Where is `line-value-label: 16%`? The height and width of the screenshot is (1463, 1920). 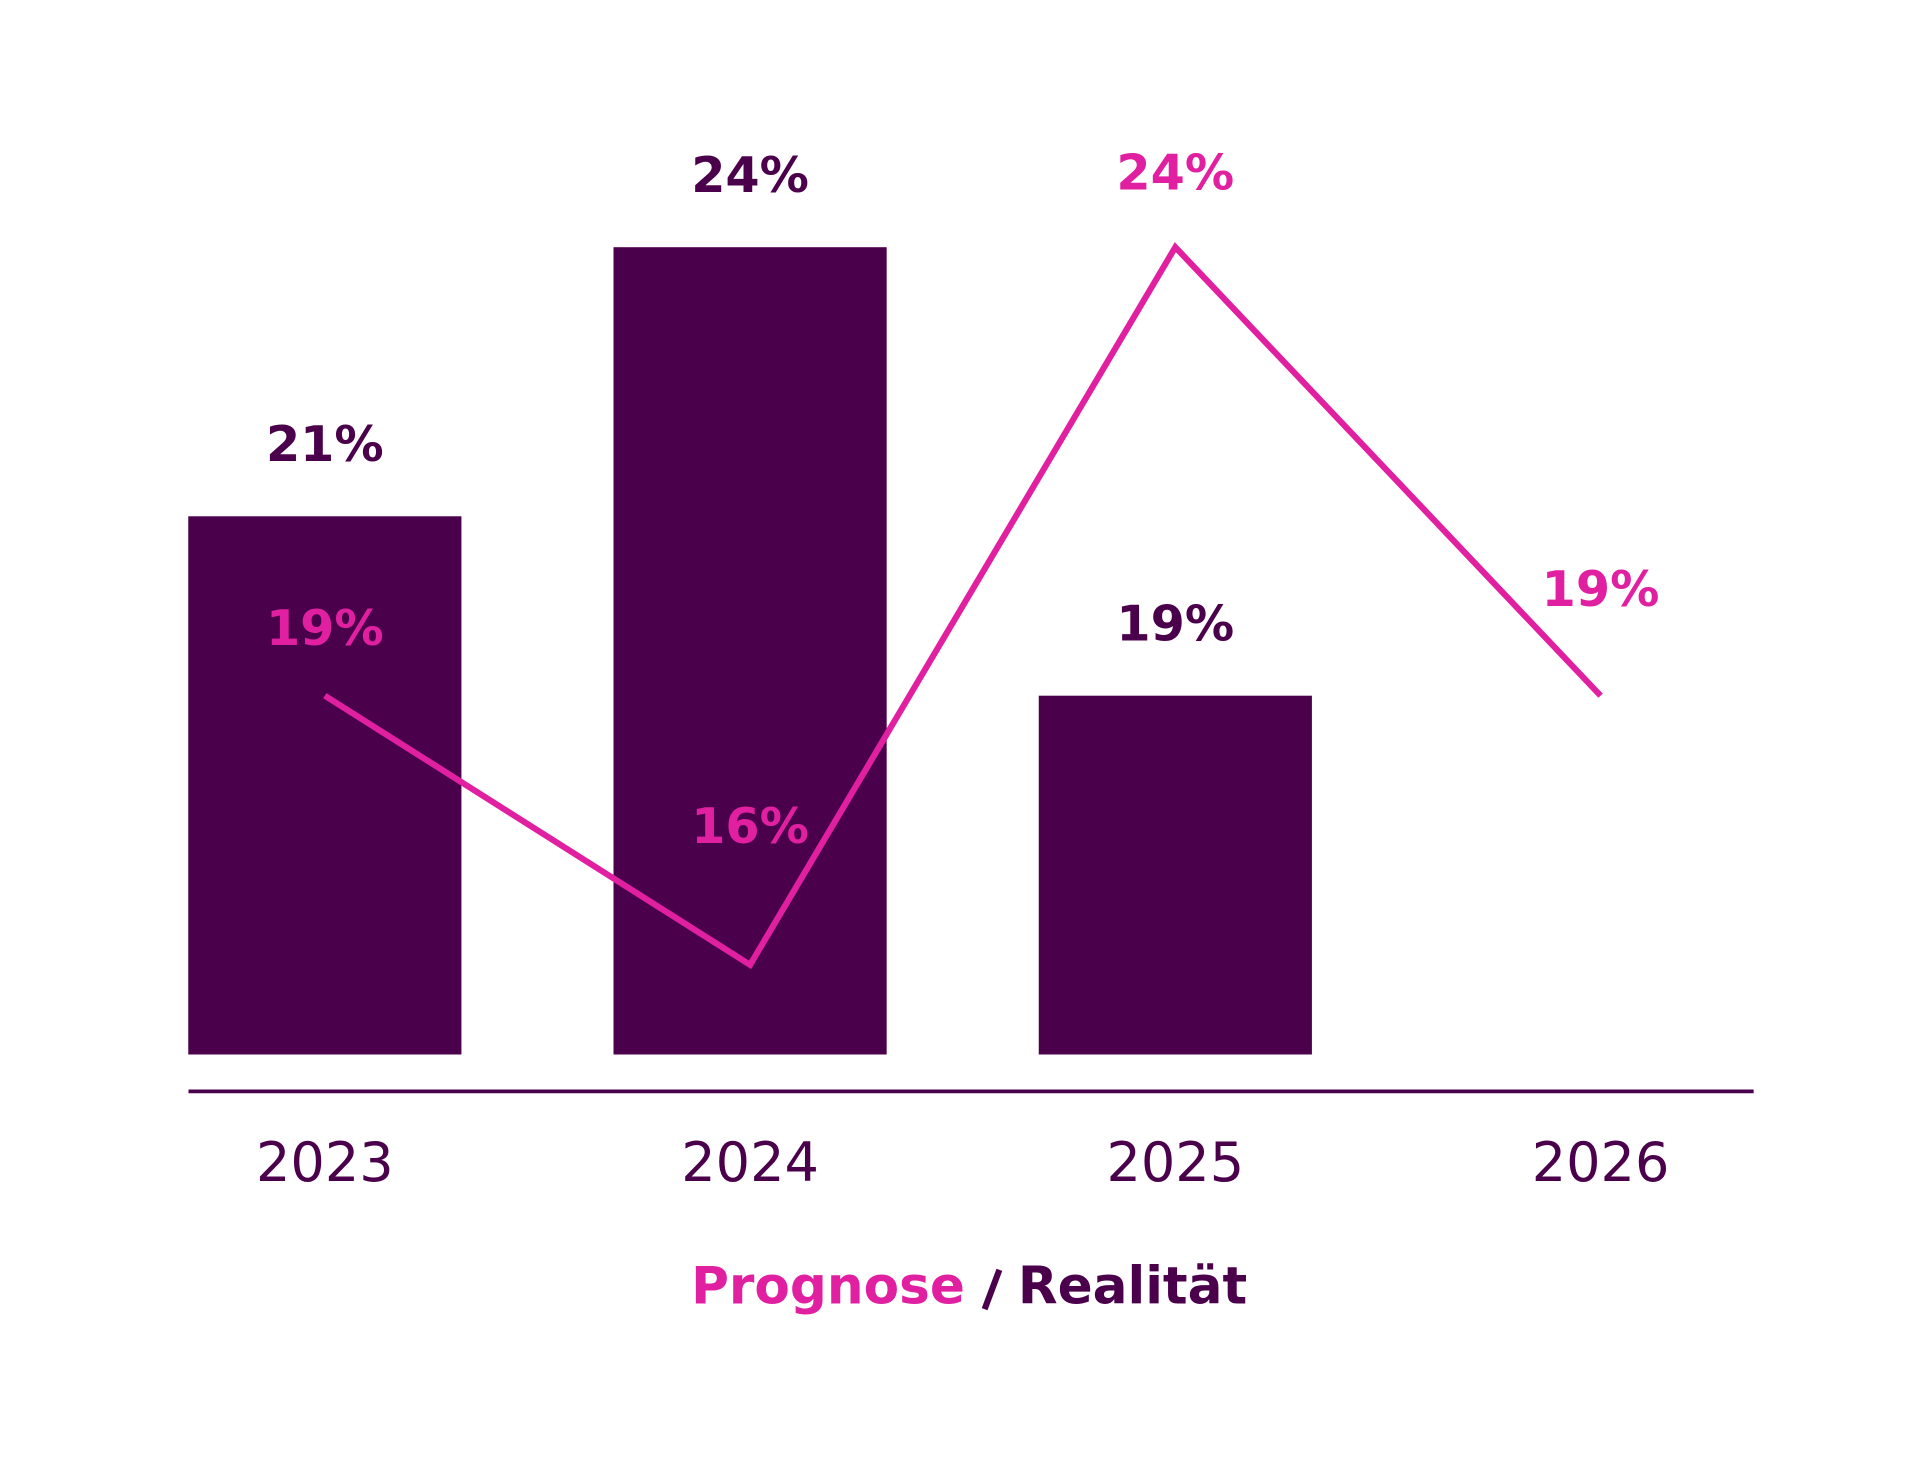 line-value-label: 16% is located at coordinates (750, 826).